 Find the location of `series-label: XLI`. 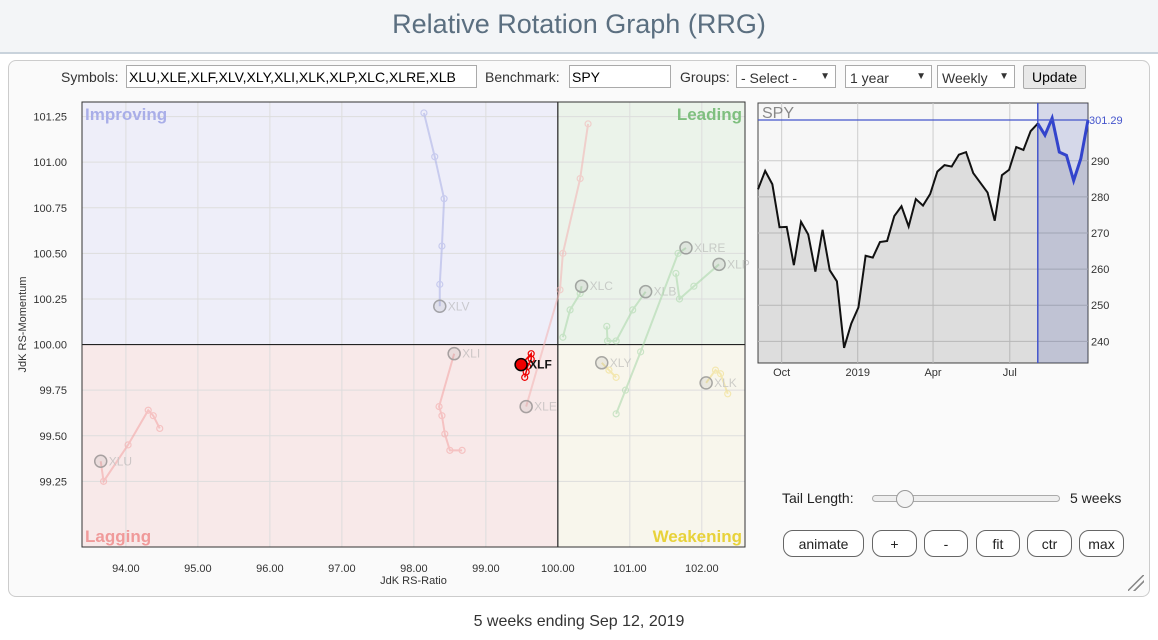

series-label: XLI is located at coordinates (471, 354).